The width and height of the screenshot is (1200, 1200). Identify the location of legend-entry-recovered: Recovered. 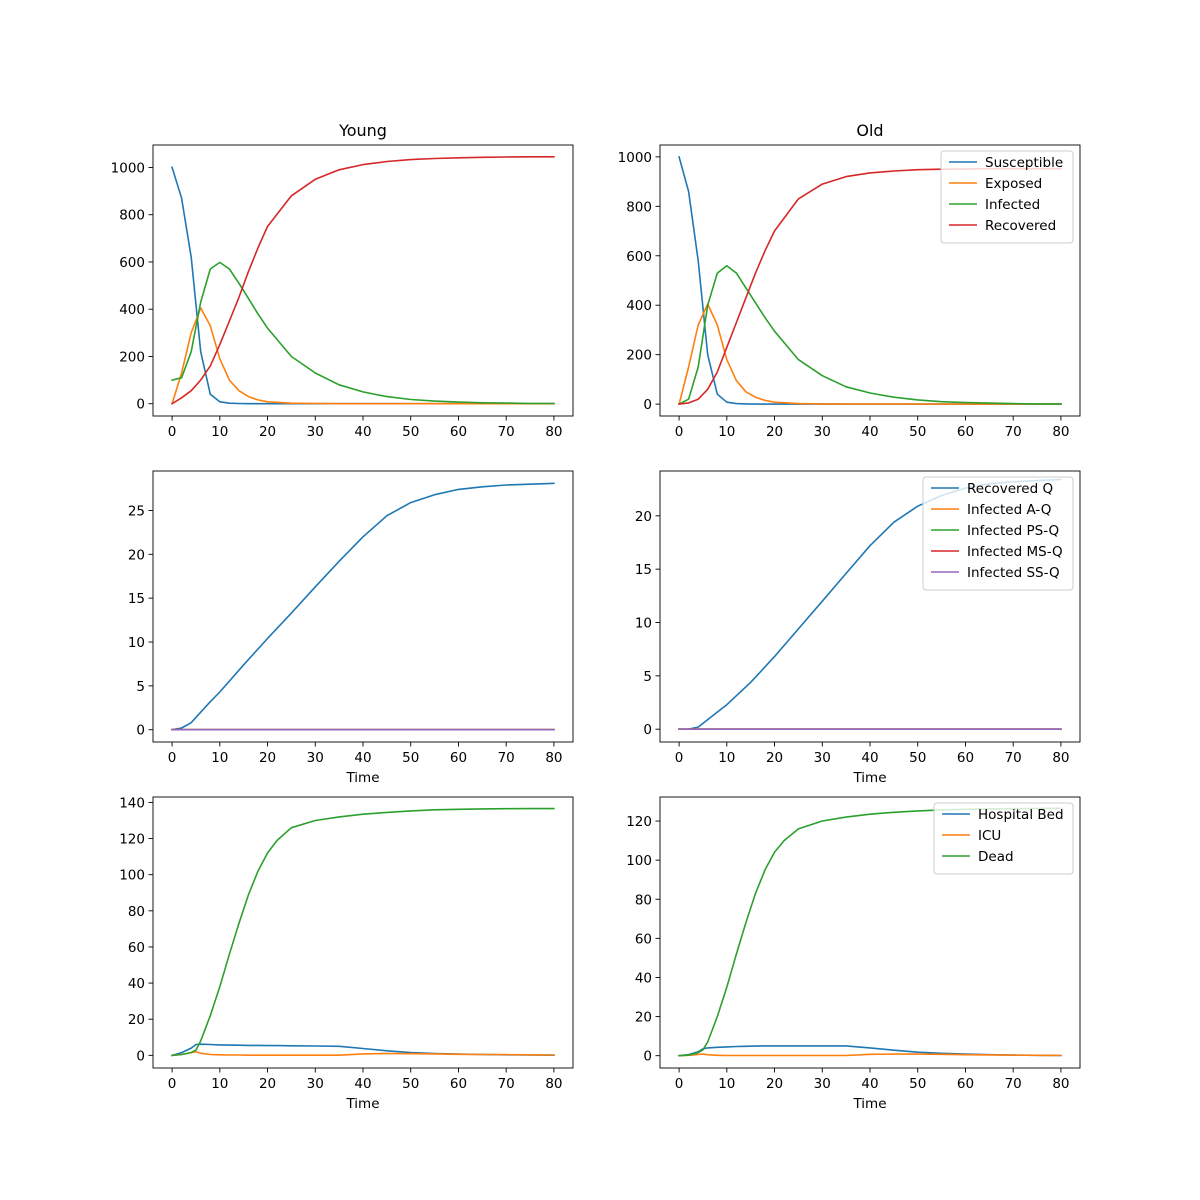
(1020, 226).